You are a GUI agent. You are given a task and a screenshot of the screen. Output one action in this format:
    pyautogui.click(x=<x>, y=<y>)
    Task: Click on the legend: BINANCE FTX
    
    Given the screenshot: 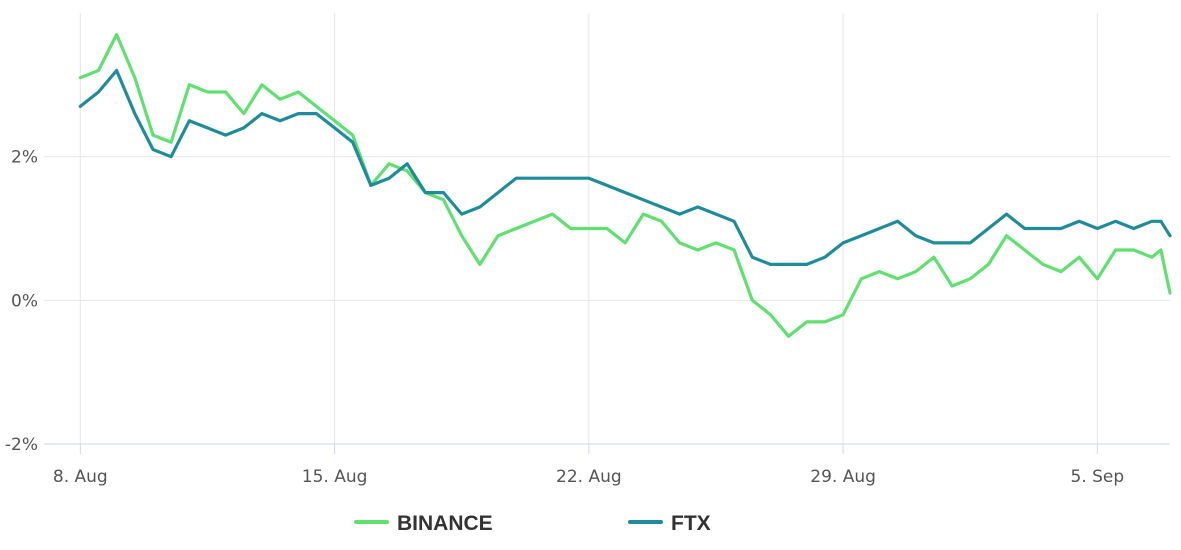 What is the action you would take?
    pyautogui.click(x=532, y=523)
    